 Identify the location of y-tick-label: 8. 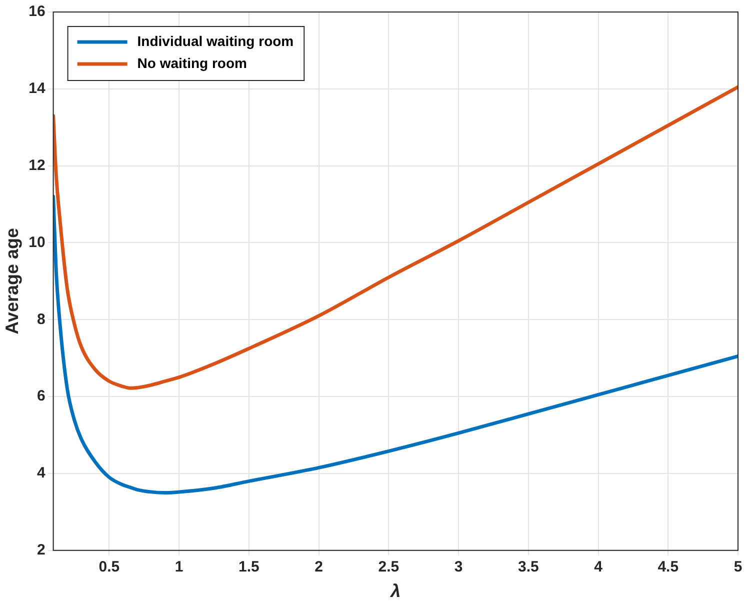
(41, 319).